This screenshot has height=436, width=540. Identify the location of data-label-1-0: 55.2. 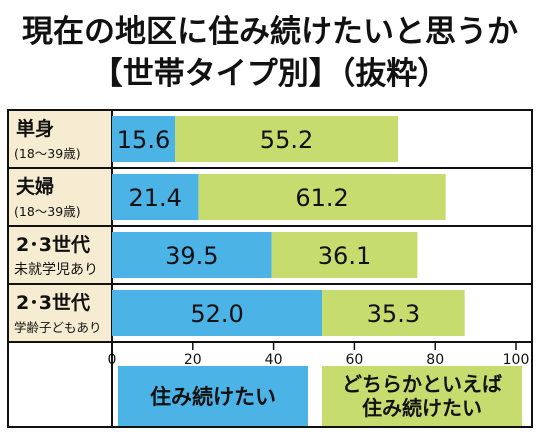
(286, 140).